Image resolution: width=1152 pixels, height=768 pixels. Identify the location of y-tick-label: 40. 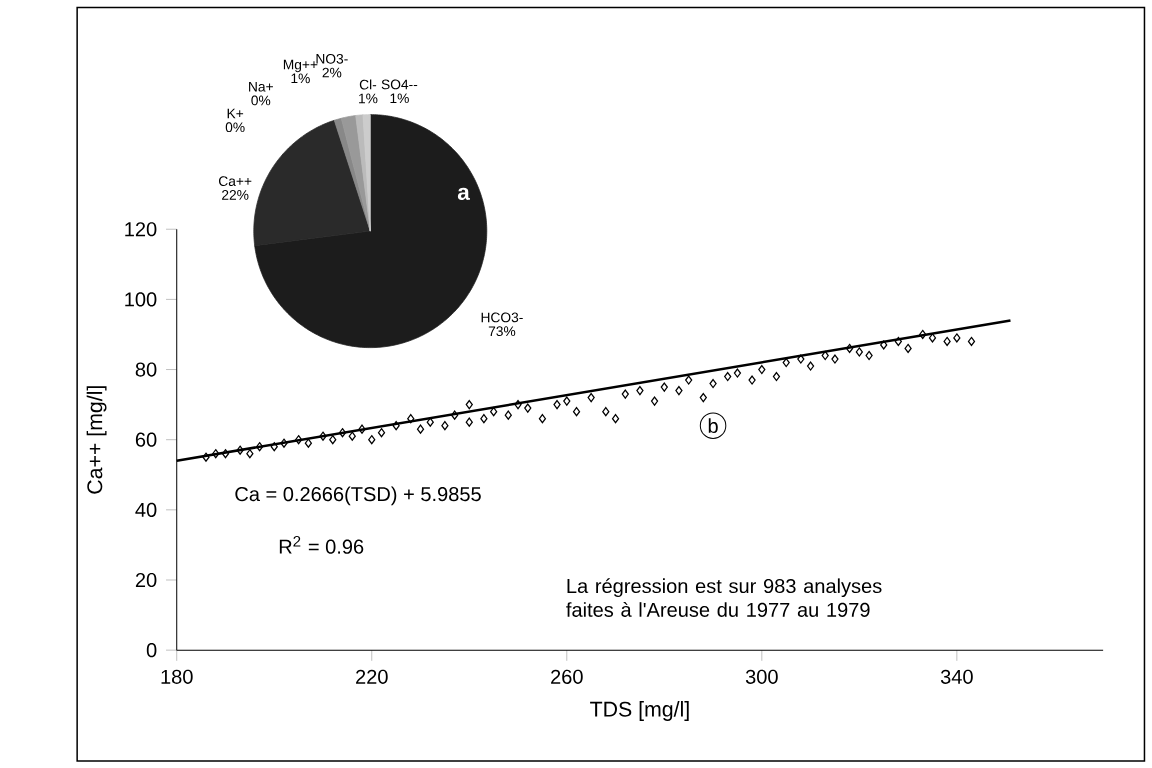
(146, 509).